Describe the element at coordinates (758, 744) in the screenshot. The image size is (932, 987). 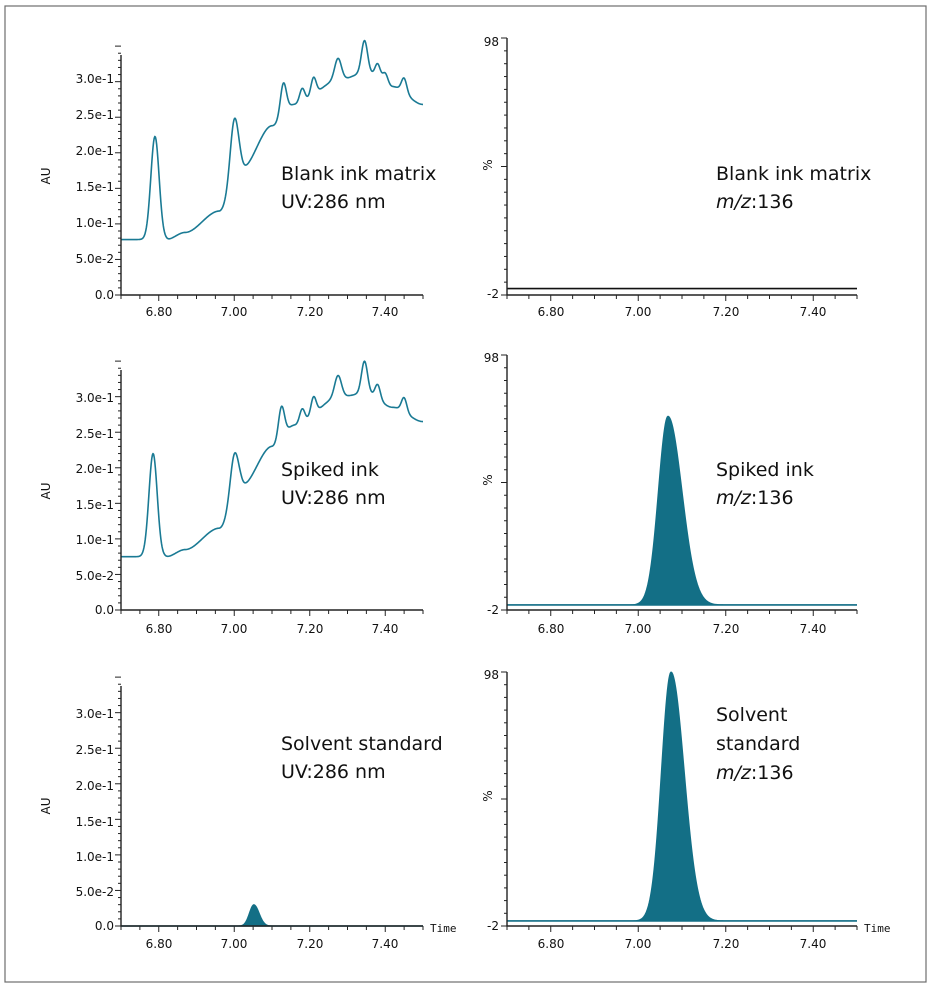
I see `ms-solvent-annotation-line2: standard` at that location.